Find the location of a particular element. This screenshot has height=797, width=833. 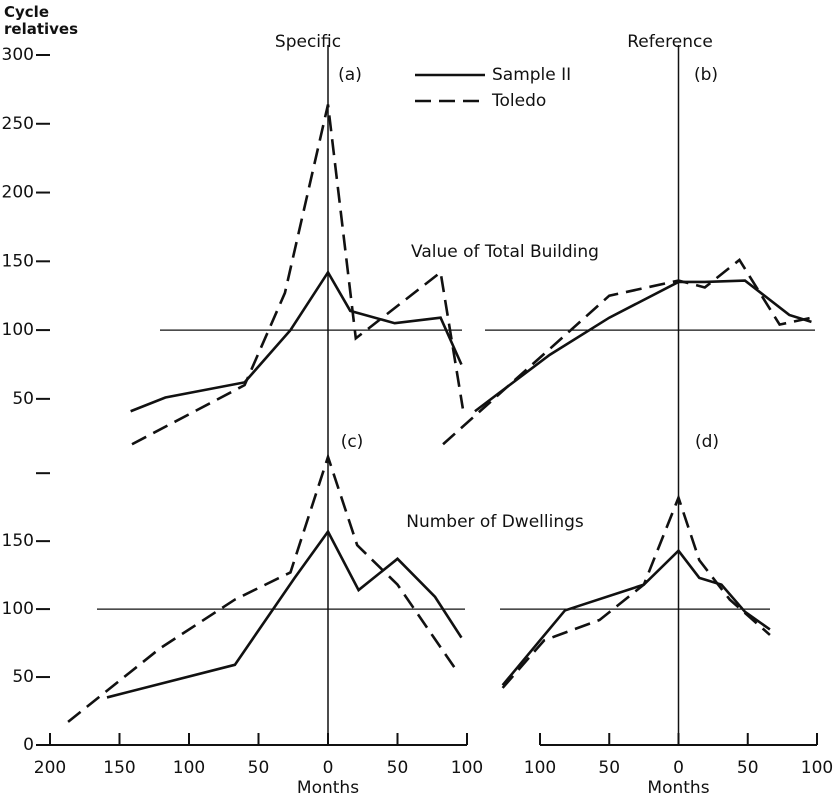

y-tick-label: 200 is located at coordinates (18, 193).